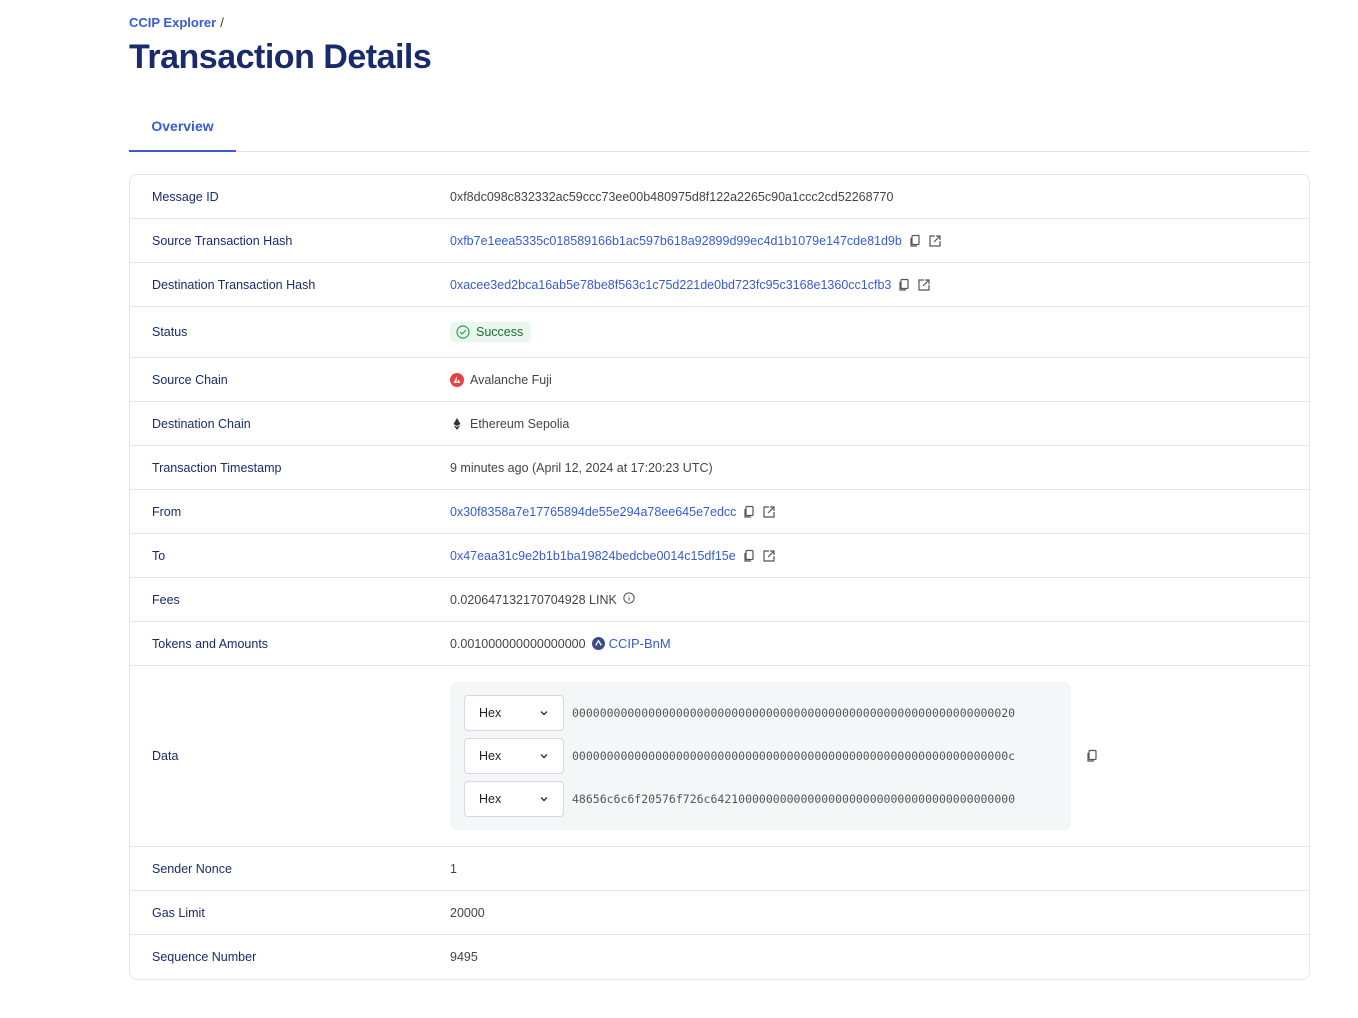 Image resolution: width=1358 pixels, height=1018 pixels. I want to click on sequence-value: 9495, so click(464, 957).